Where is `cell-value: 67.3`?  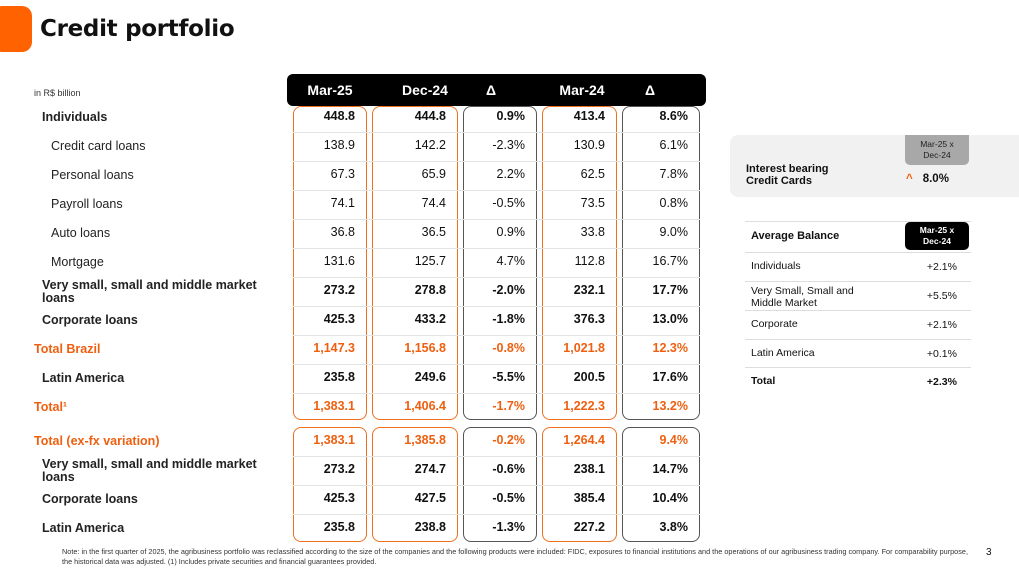 cell-value: 67.3 is located at coordinates (342, 174).